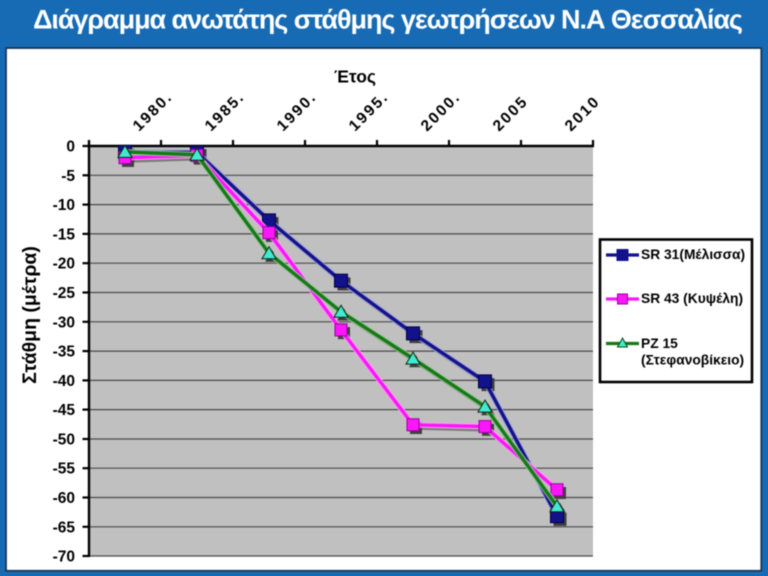 This screenshot has height=576, width=768. Describe the element at coordinates (64, 205) in the screenshot. I see `svg-text: -10` at that location.